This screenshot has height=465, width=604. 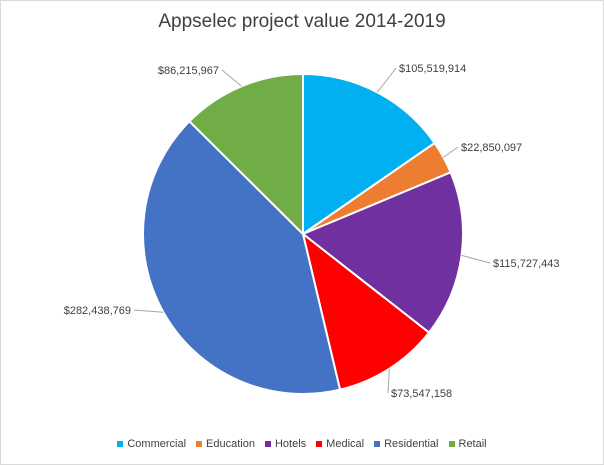 What do you see at coordinates (377, 444) in the screenshot?
I see `legend-swatch-residential` at bounding box center [377, 444].